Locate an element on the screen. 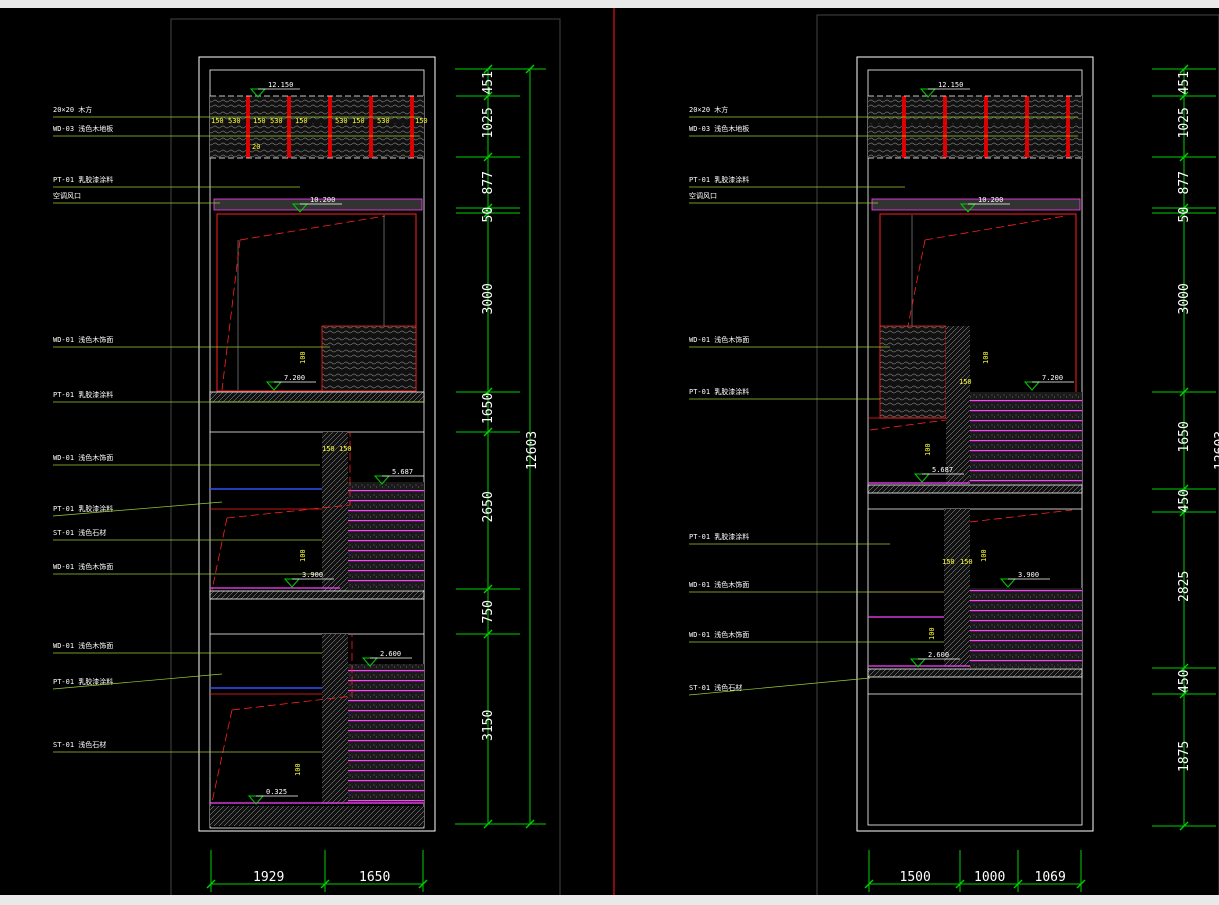  right-level-text: 12.150 is located at coordinates (950, 85).